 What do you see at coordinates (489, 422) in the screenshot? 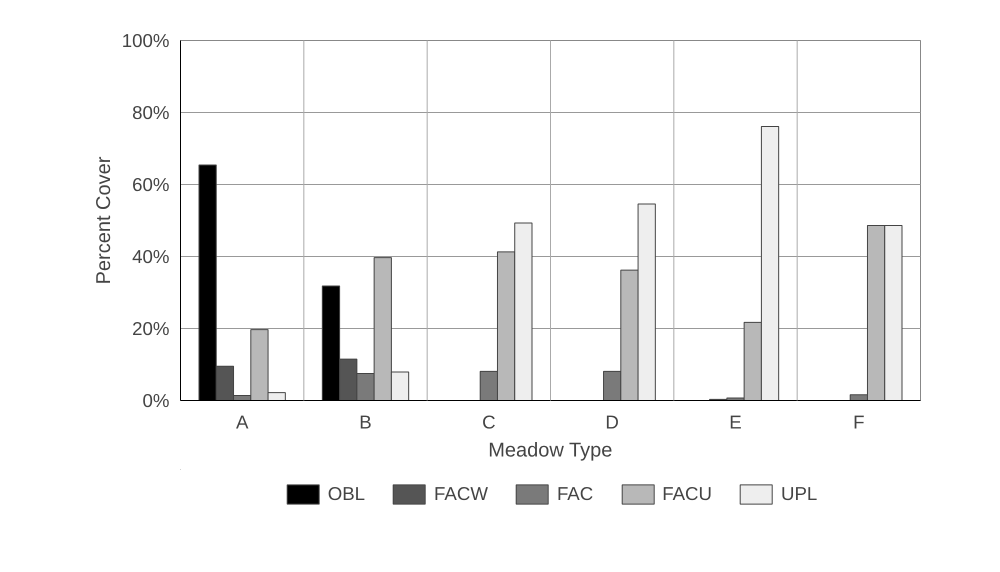
I see `x-tick-label: C` at bounding box center [489, 422].